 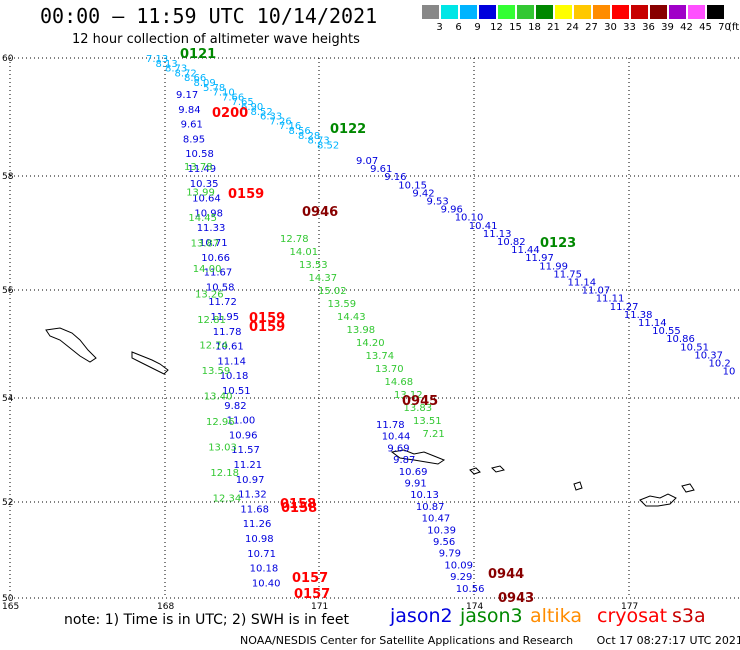 I want to click on wave-value: 9.79, so click(x=450, y=554).